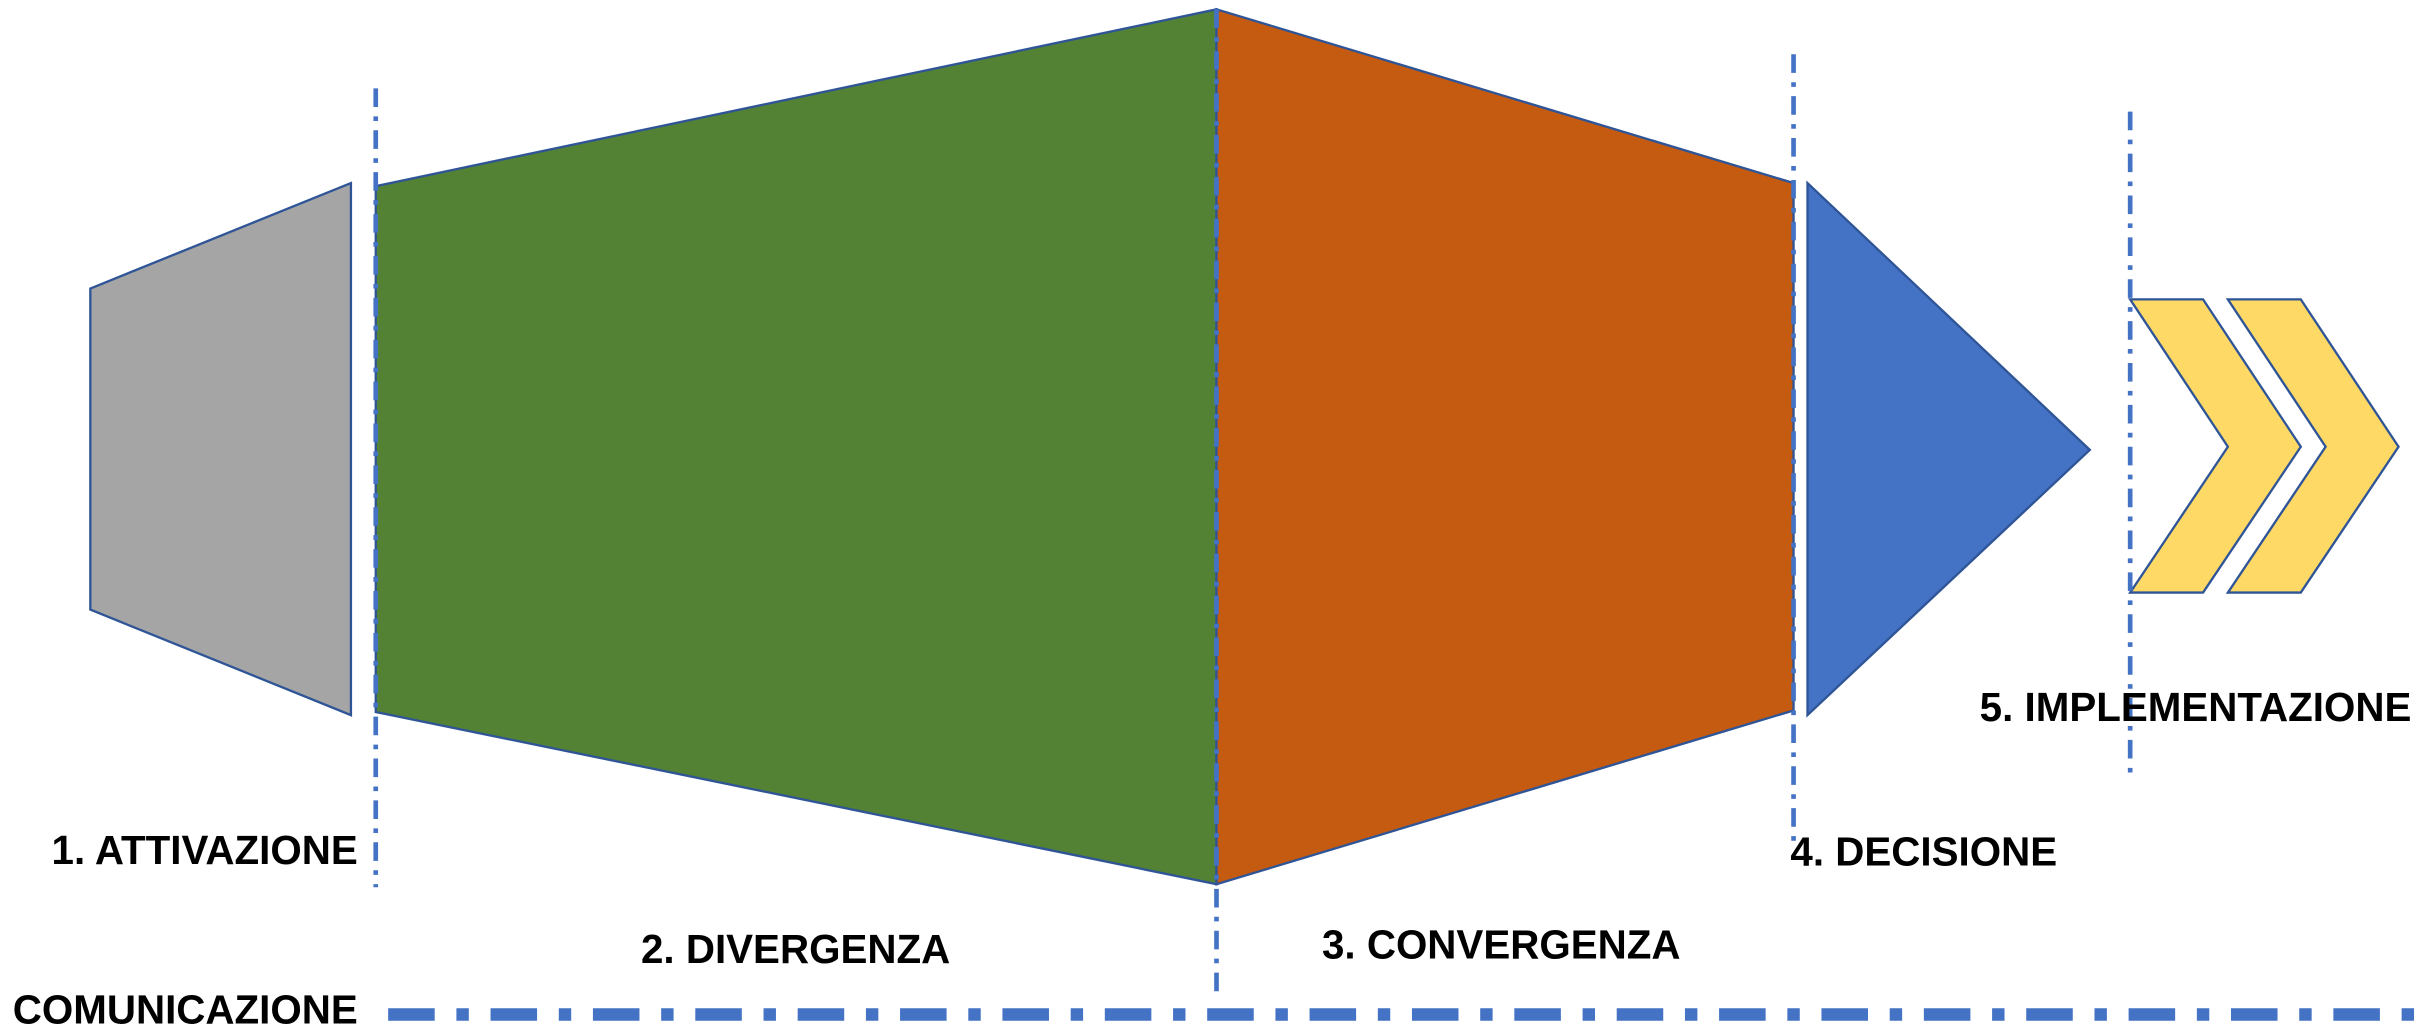 The height and width of the screenshot is (1035, 2433). I want to click on decision-shape, so click(1949, 449).